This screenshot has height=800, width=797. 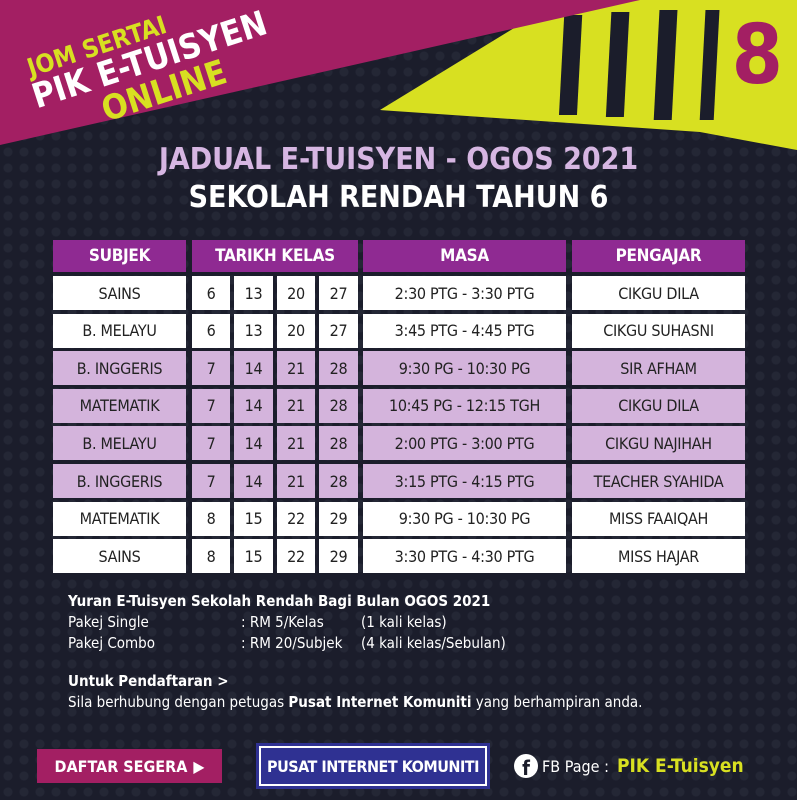 I want to click on header-subjek: SUBJEK, so click(x=119, y=256).